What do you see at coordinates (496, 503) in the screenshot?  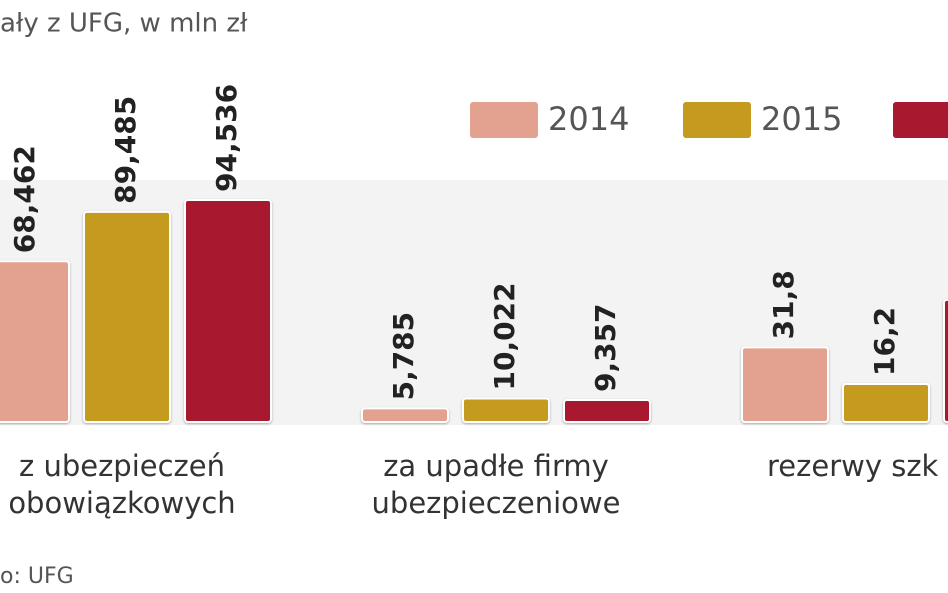 I see `category-label: ubezpieczeniowe` at bounding box center [496, 503].